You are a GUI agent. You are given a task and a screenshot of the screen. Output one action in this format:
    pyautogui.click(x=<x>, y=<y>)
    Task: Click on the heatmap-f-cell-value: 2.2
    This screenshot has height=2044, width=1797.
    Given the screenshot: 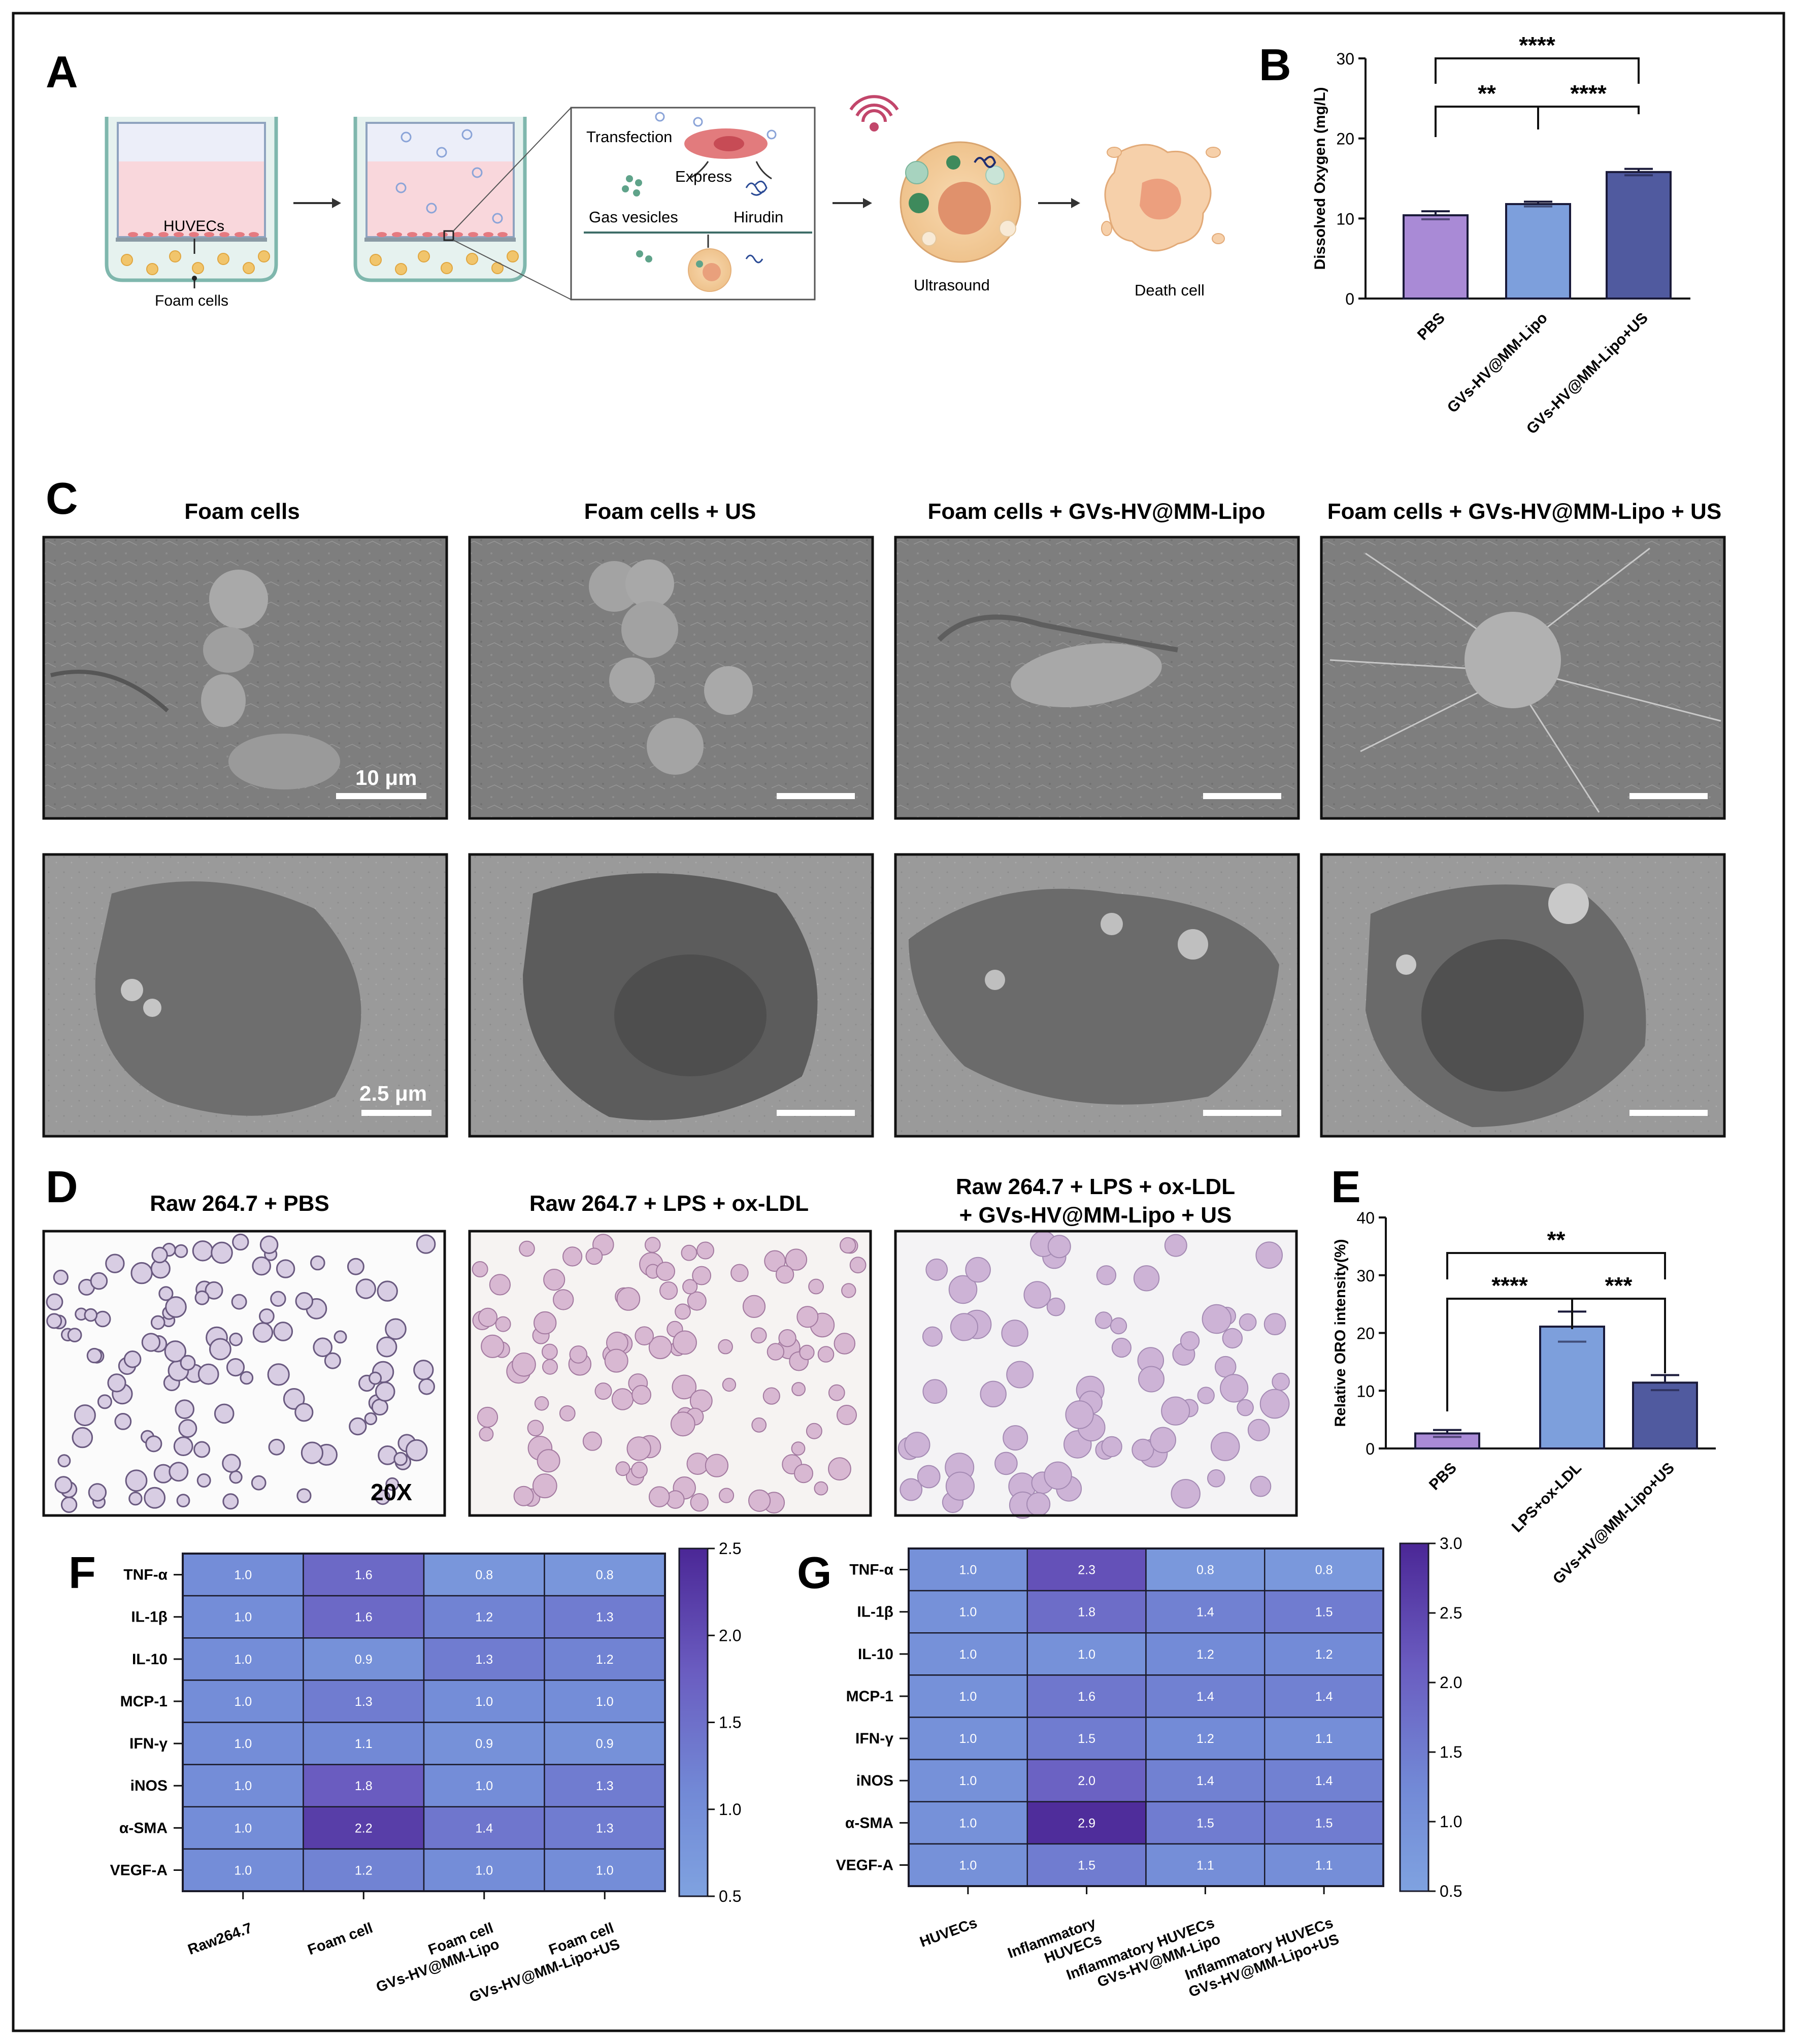 What is the action you would take?
    pyautogui.click(x=364, y=1828)
    